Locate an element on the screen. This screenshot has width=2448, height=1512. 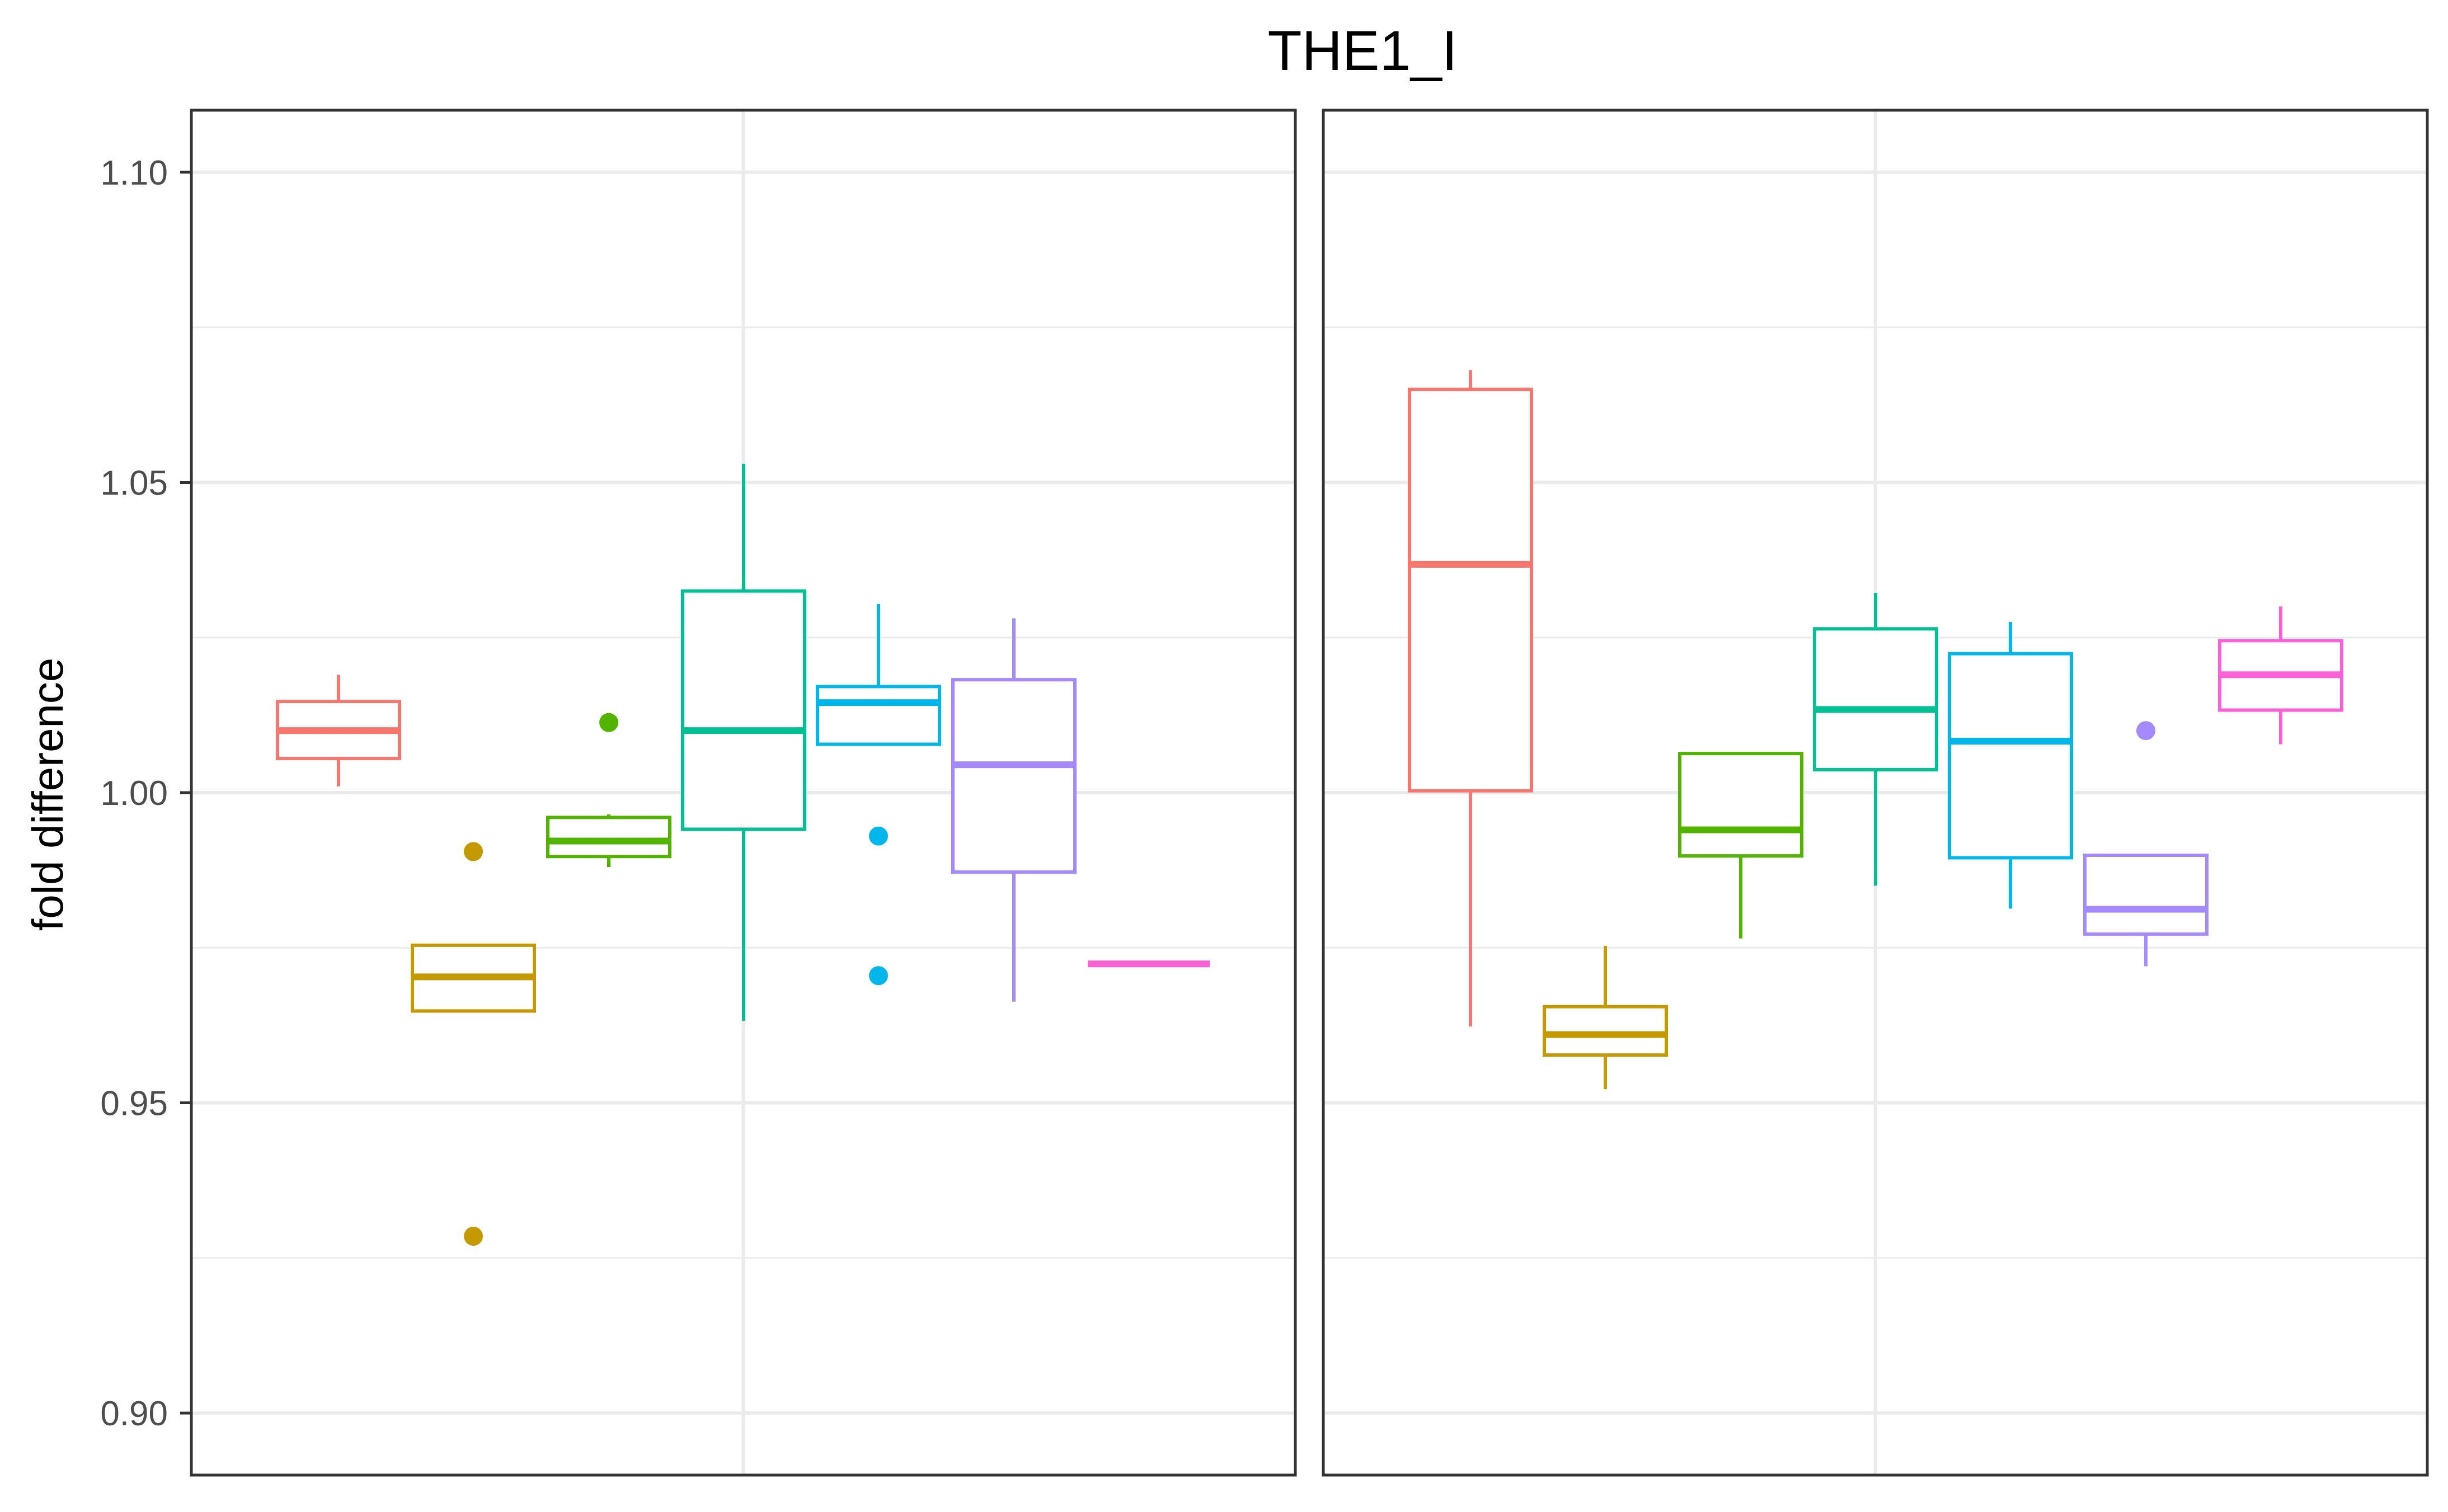
chart-title: THE1_I is located at coordinates (1362, 51).